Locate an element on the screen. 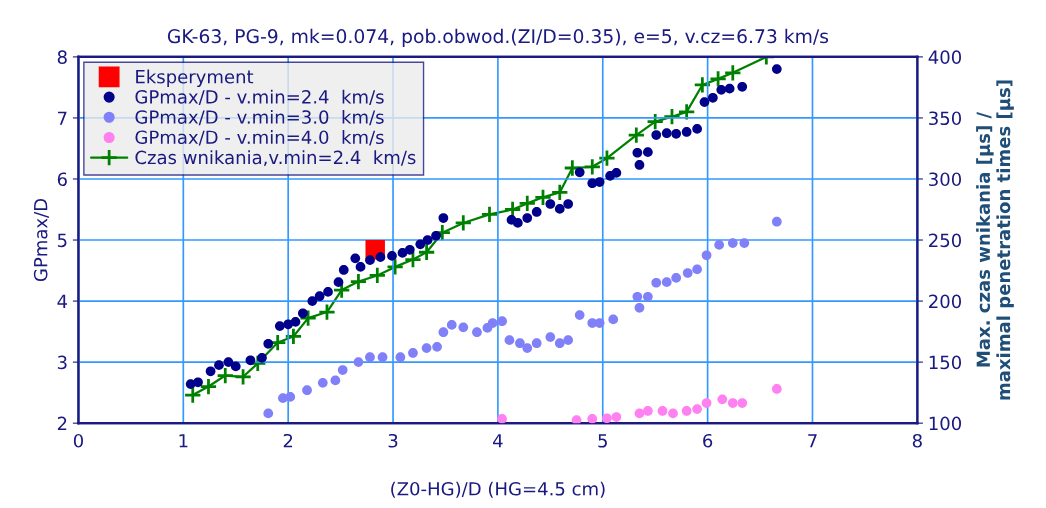 This screenshot has height=508, width=1046. x-tick-label: 8 is located at coordinates (917, 440).